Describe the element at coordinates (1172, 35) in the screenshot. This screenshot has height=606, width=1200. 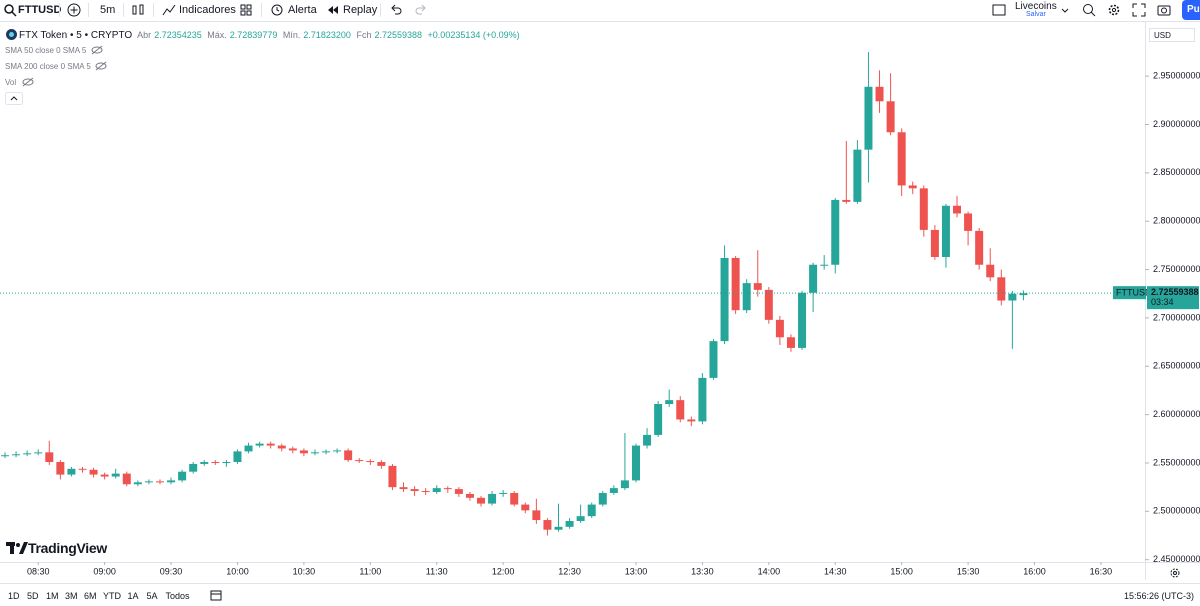
I see `currency-select: USD` at that location.